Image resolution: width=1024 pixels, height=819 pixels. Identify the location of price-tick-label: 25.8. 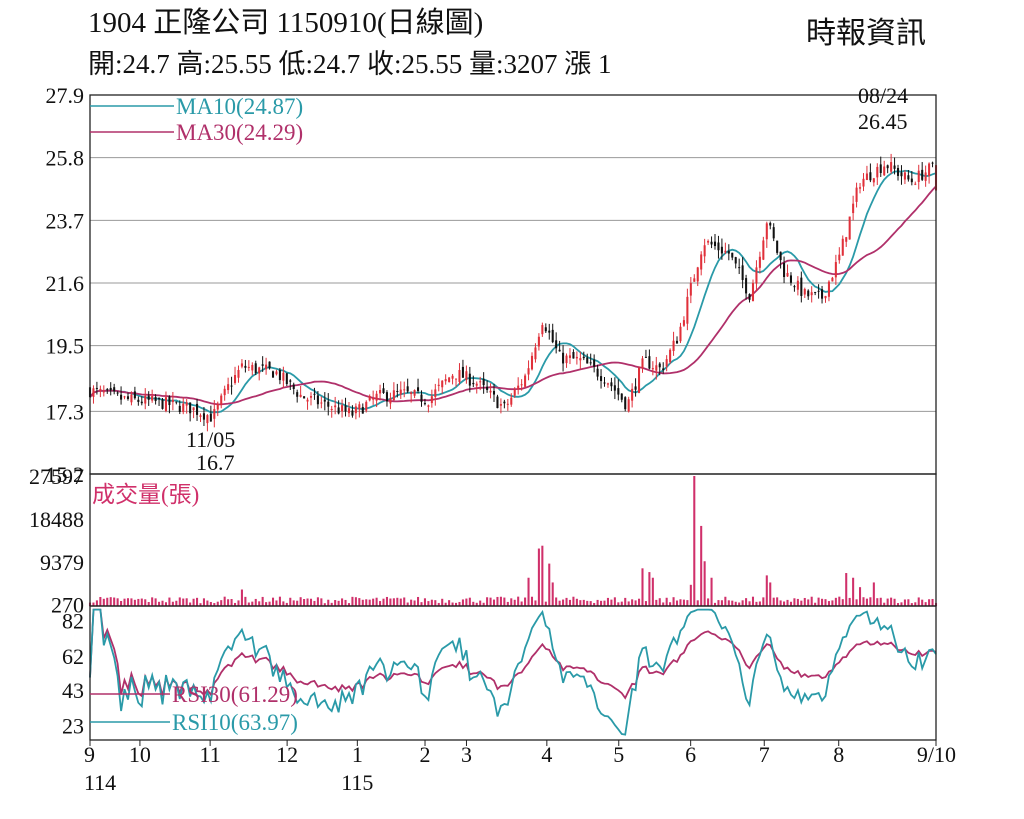
(65, 158).